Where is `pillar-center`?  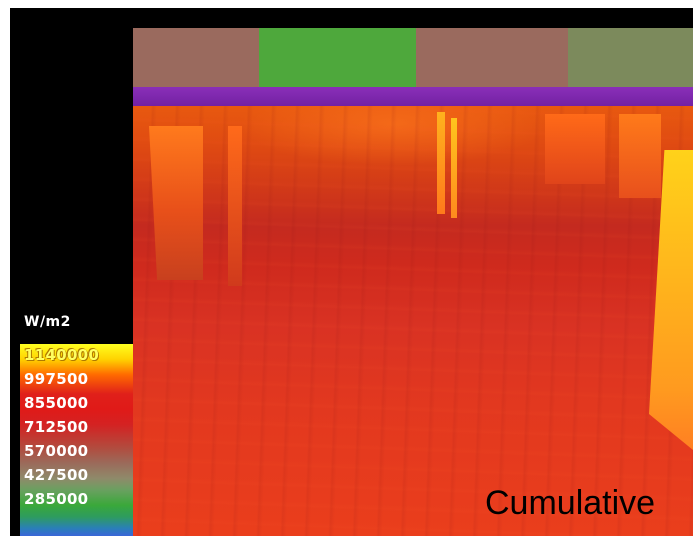
pillar-center is located at coordinates (441, 163).